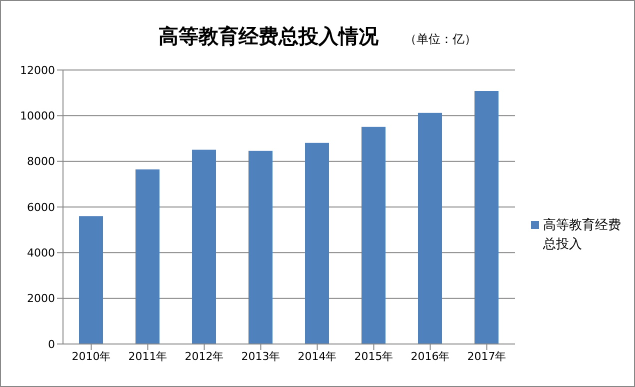 The height and width of the screenshot is (387, 635). I want to click on y-tick-label: 2000, so click(41, 299).